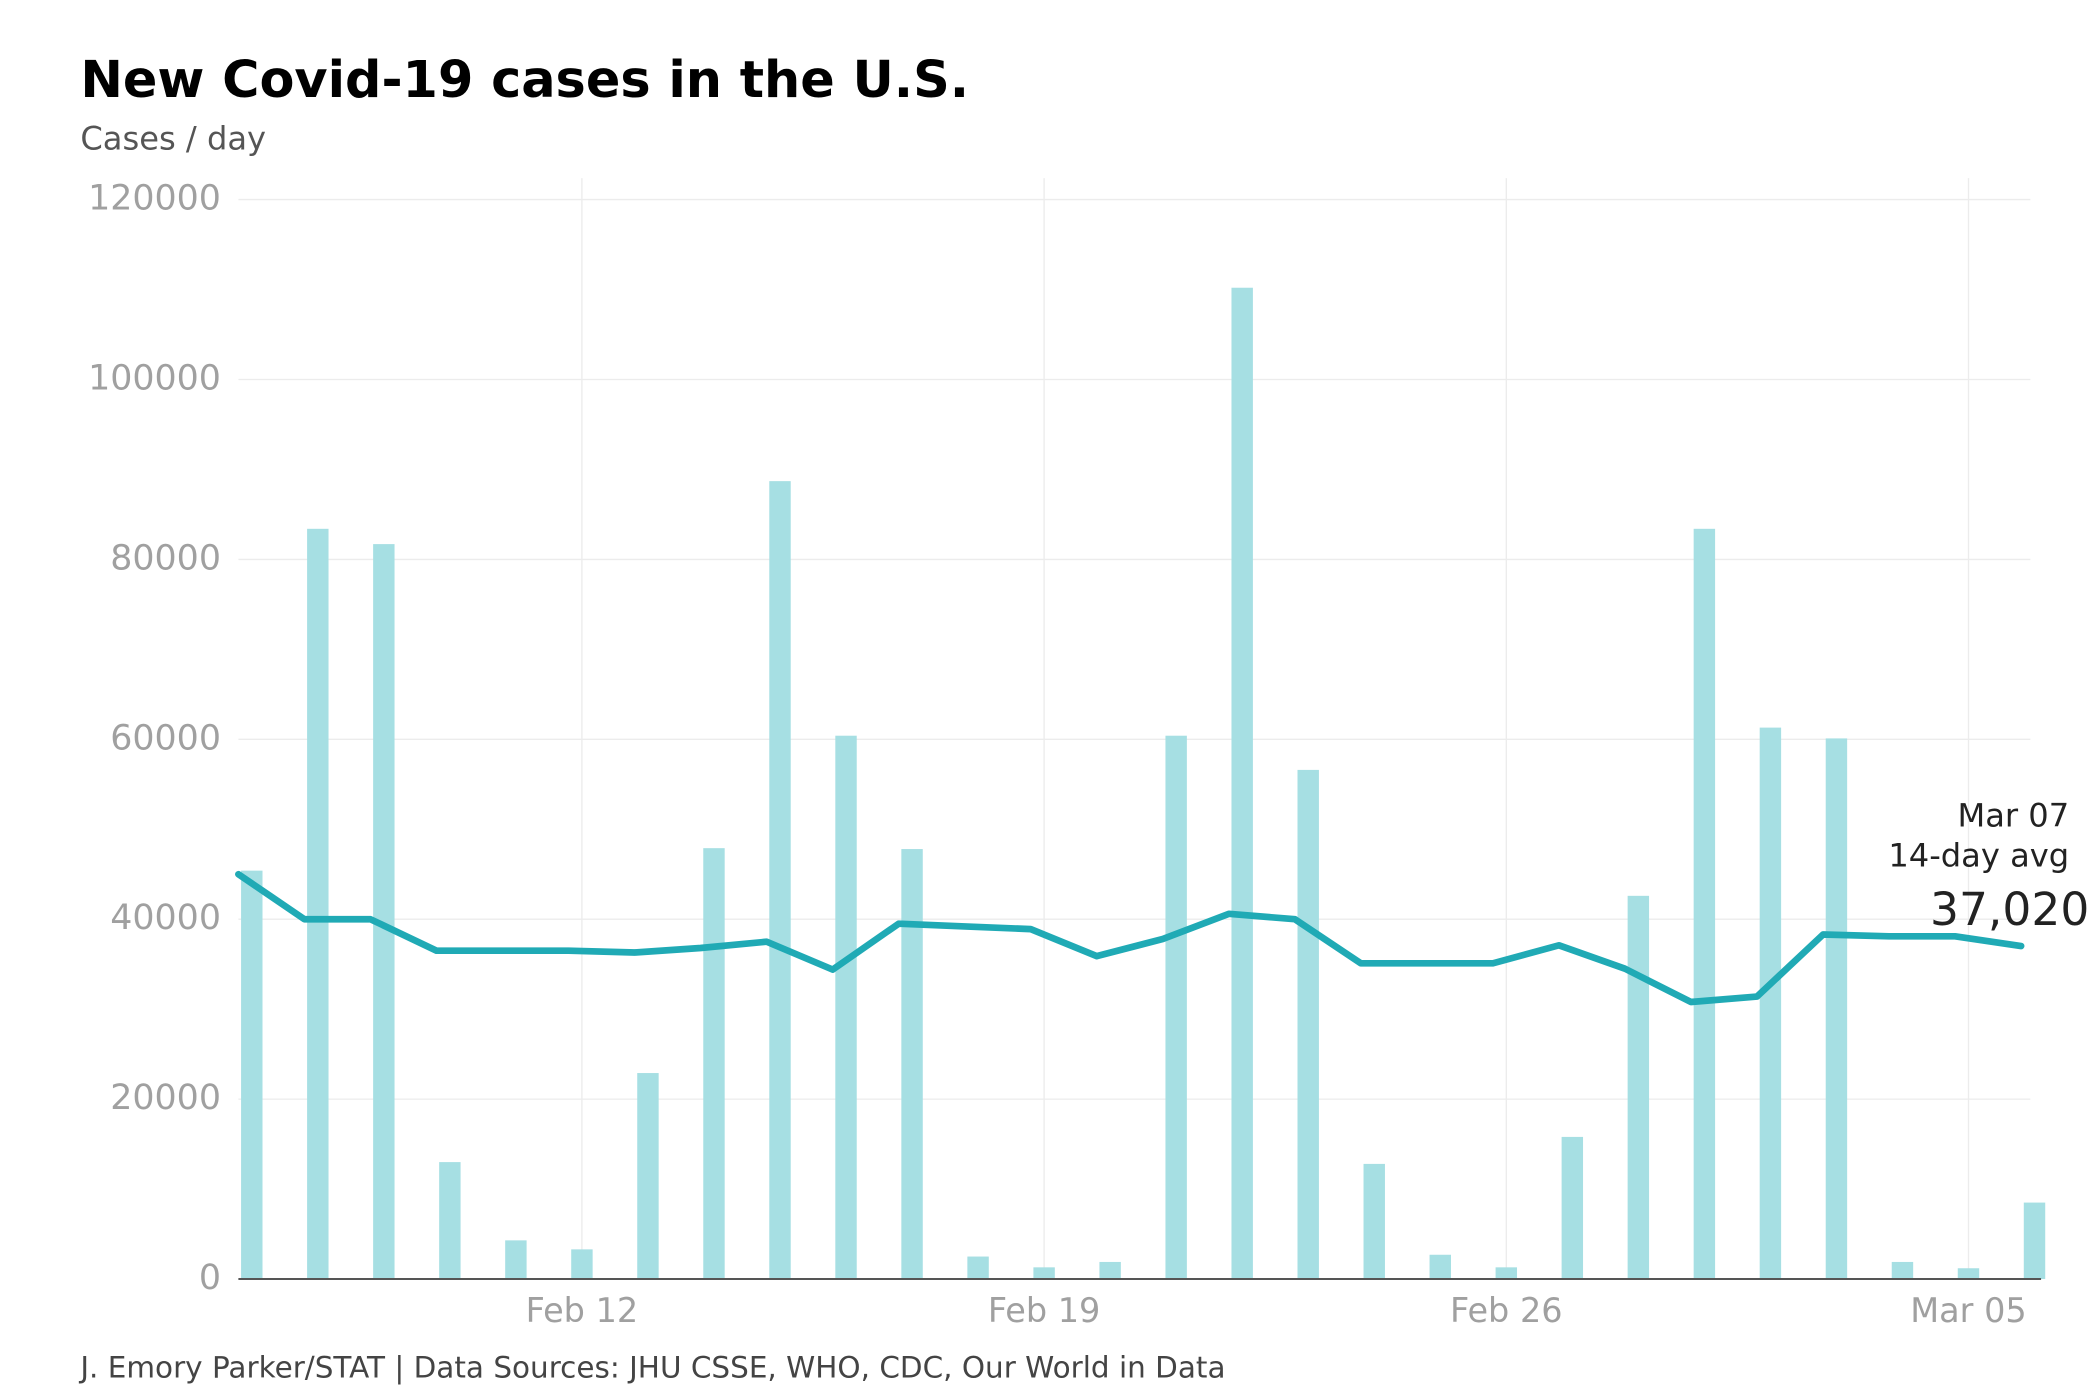 Image resolution: width=2100 pixels, height=1400 pixels. Describe the element at coordinates (165, 738) in the screenshot. I see `y-tick-label: 60000` at that location.